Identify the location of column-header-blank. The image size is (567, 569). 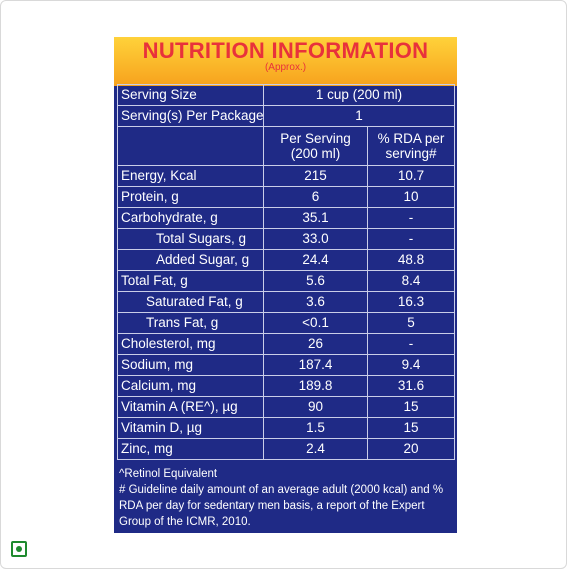
(190, 146).